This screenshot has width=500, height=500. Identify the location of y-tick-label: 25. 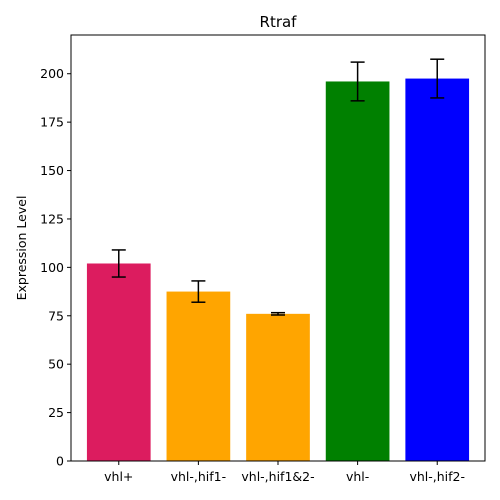
(56, 412).